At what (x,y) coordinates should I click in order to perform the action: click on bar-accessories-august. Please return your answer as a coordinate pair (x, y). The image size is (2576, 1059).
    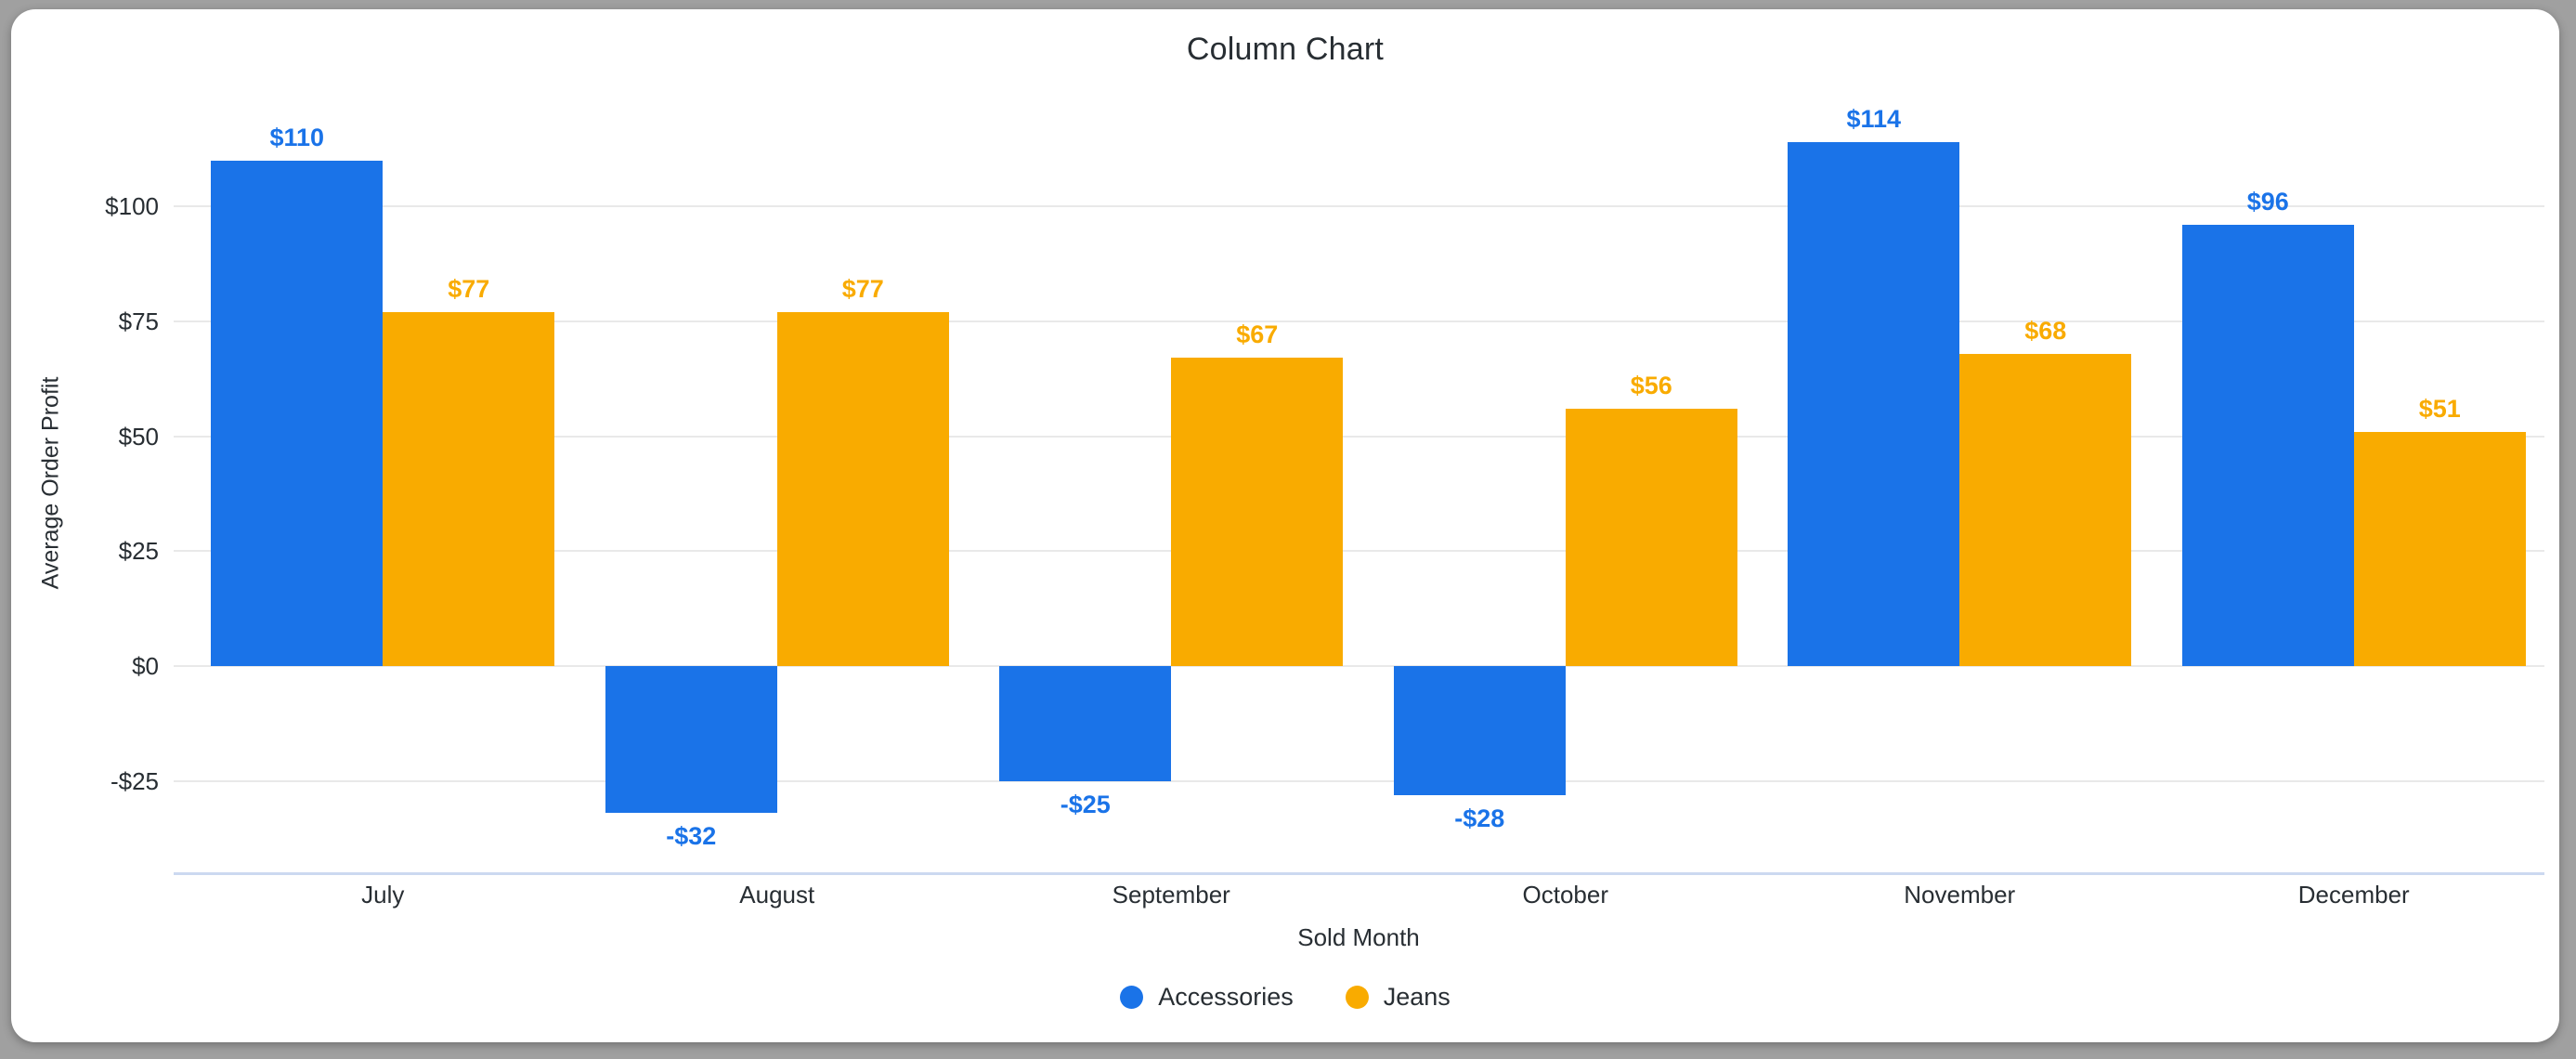
    Looking at the image, I should click on (691, 740).